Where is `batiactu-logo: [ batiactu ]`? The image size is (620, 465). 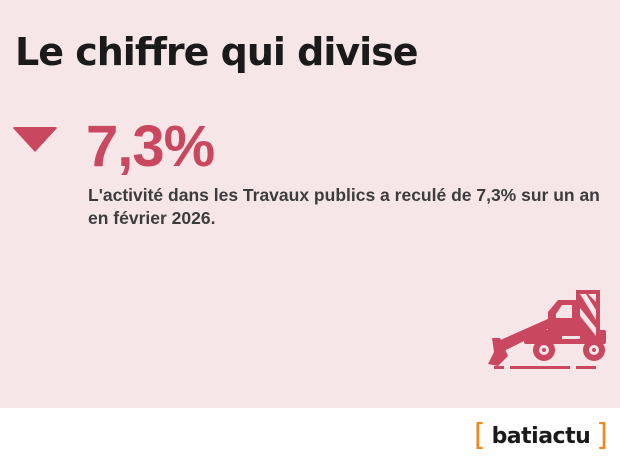 batiactu-logo: [ batiactu ] is located at coordinates (541, 436).